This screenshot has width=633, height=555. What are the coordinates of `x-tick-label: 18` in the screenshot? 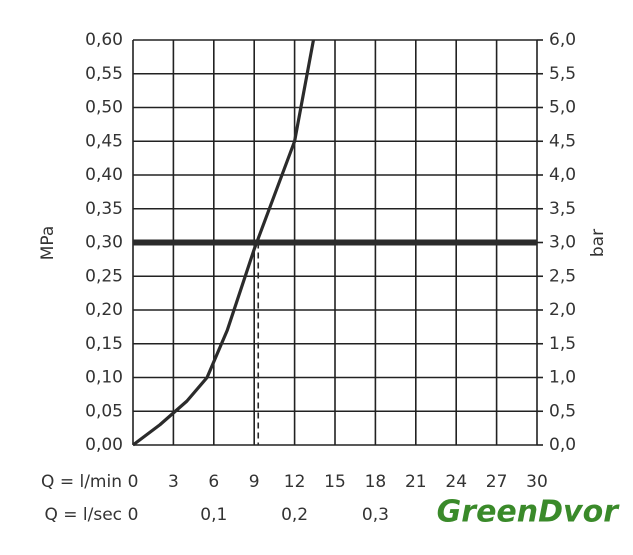 It's located at (376, 482).